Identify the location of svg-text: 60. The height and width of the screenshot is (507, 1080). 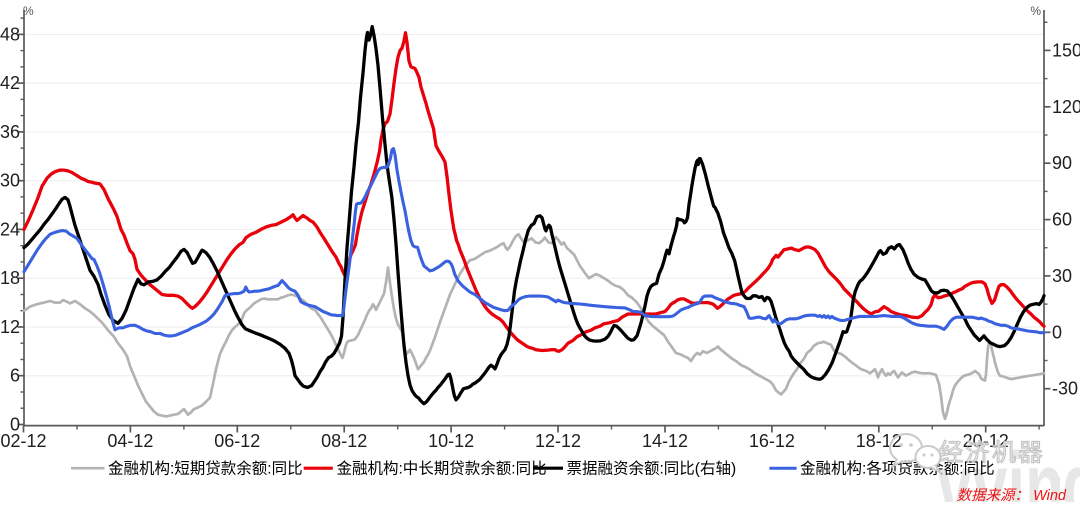
(1062, 220).